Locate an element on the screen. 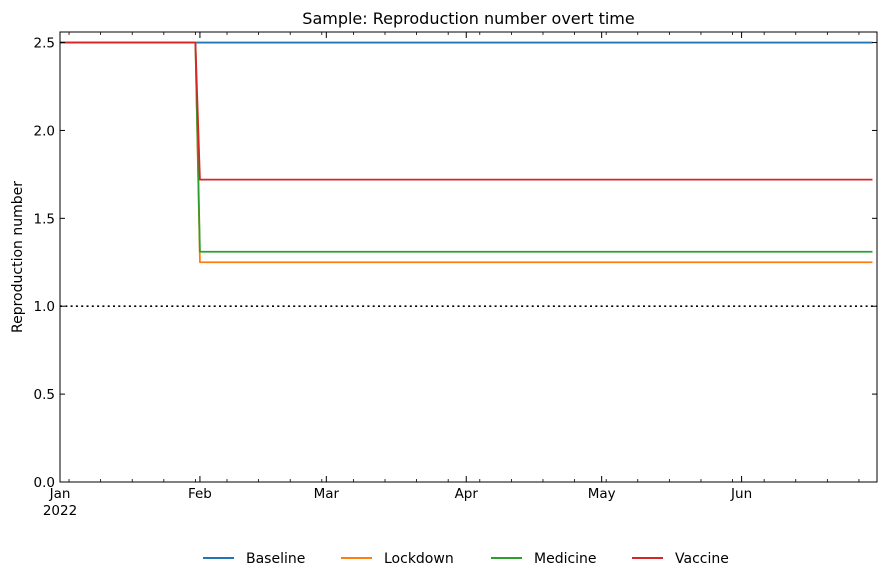 The width and height of the screenshot is (887, 582). legend-label: Medicine is located at coordinates (565, 559).